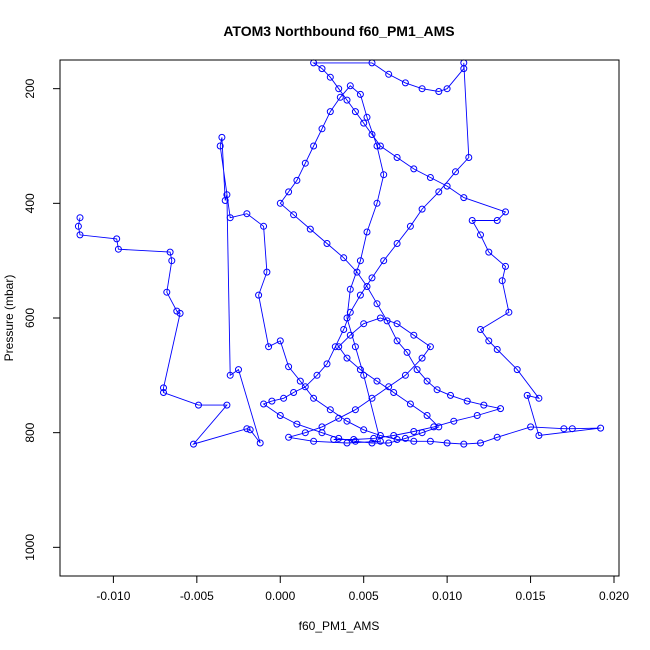 This screenshot has height=650, width=650. What do you see at coordinates (42, 319) in the screenshot?
I see `y-axis: 200 400 600 800 1000` at bounding box center [42, 319].